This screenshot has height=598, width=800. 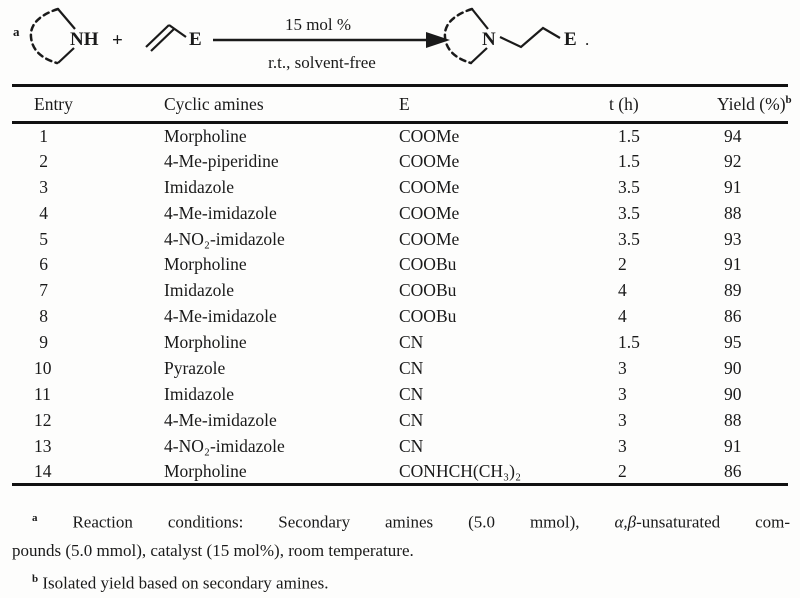 What do you see at coordinates (82, 161) in the screenshot?
I see `cell-entry: 2` at bounding box center [82, 161].